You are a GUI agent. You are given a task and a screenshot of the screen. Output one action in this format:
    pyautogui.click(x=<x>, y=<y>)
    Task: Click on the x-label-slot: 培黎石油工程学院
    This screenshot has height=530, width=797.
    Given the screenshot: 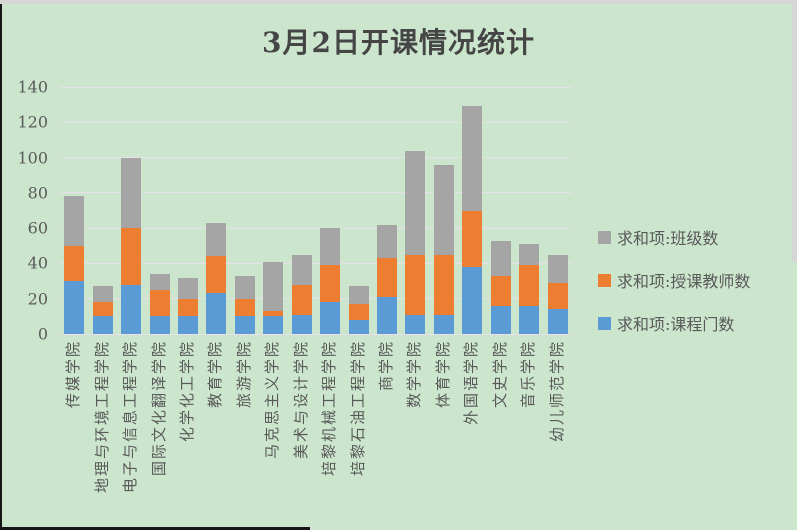 What is the action you would take?
    pyautogui.click(x=358, y=429)
    